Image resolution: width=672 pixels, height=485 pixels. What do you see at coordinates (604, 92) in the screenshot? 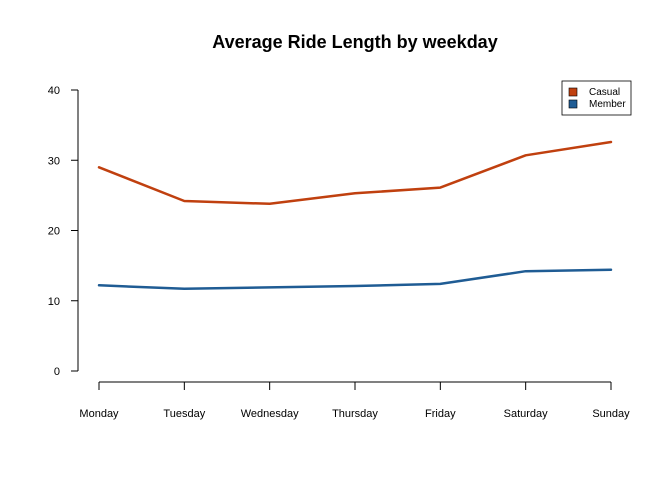
I see `legend-label-casual: Casual` at bounding box center [604, 92].